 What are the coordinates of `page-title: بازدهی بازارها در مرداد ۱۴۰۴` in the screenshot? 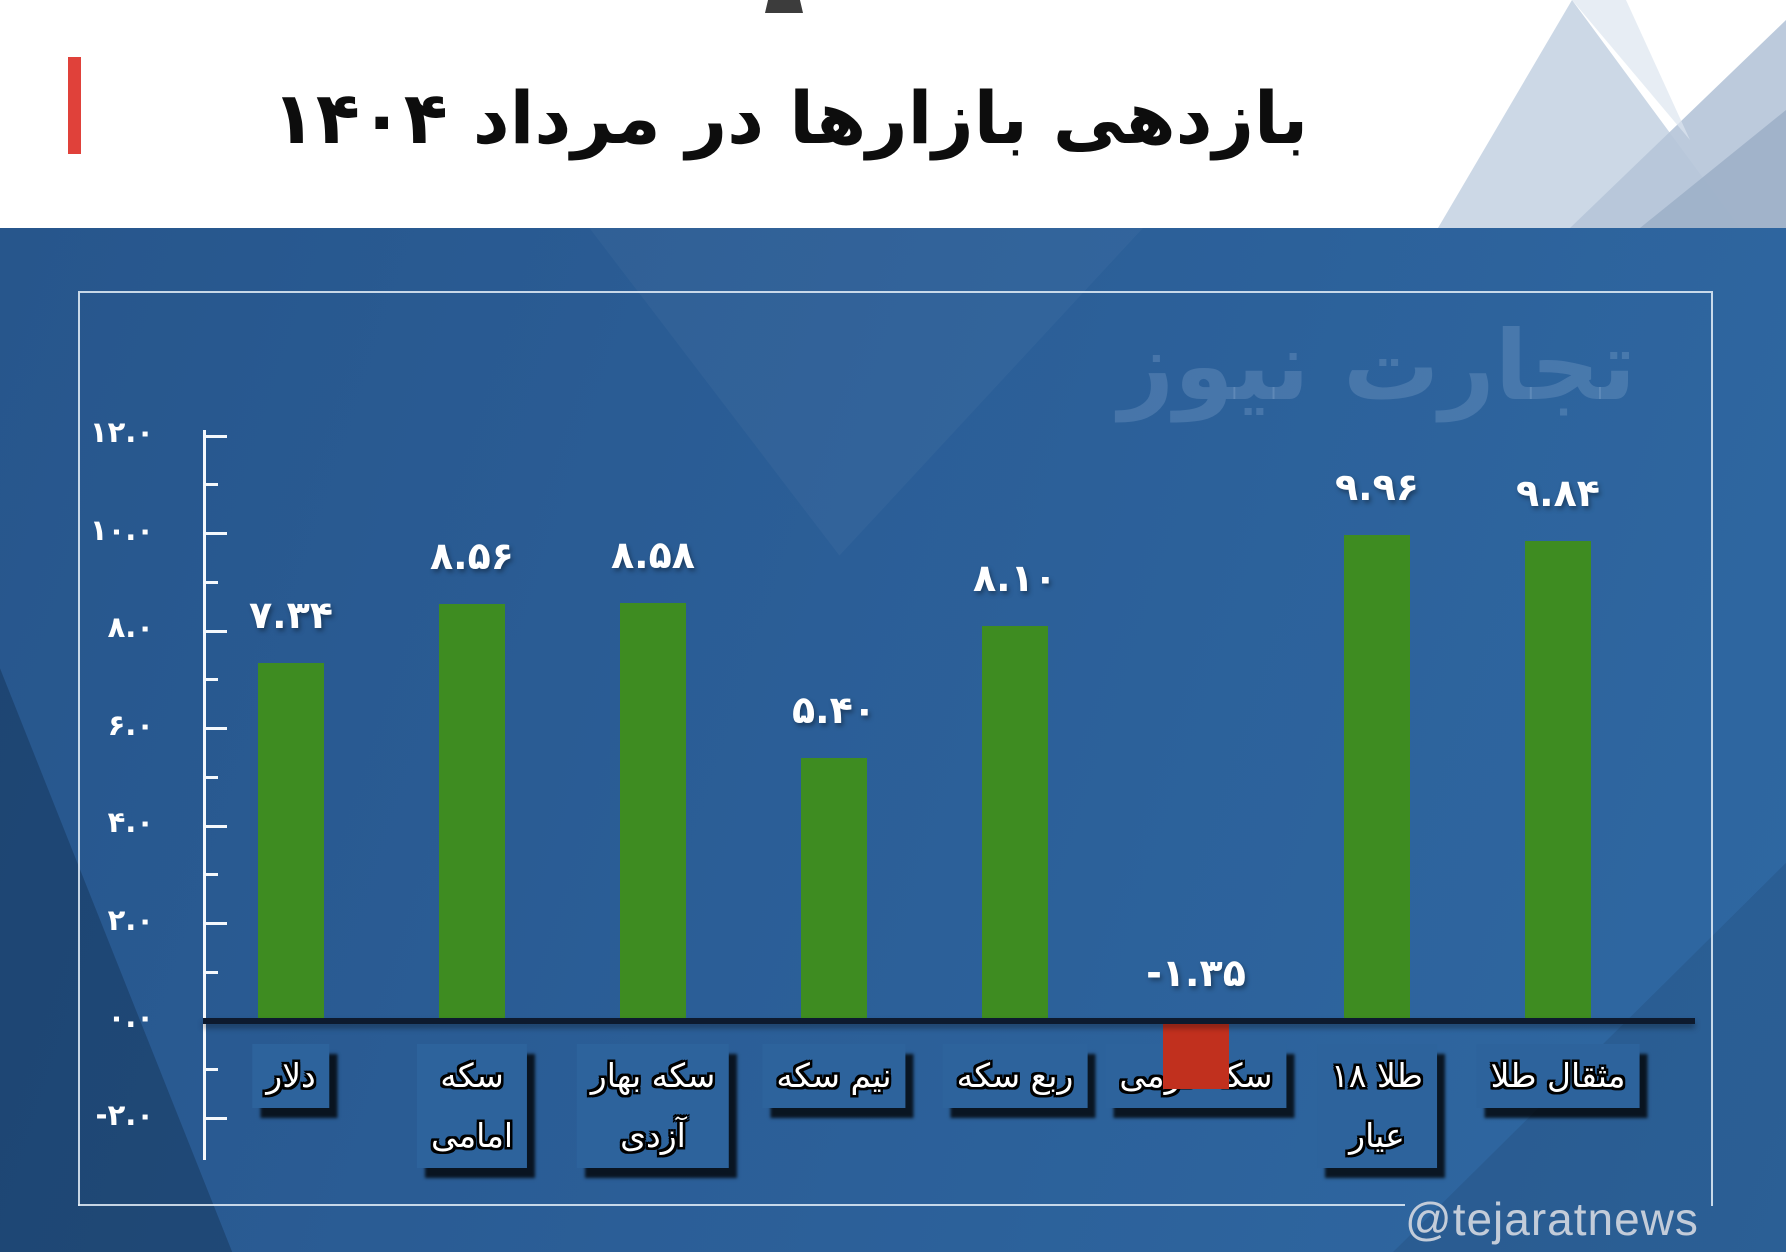 It's located at (790, 118).